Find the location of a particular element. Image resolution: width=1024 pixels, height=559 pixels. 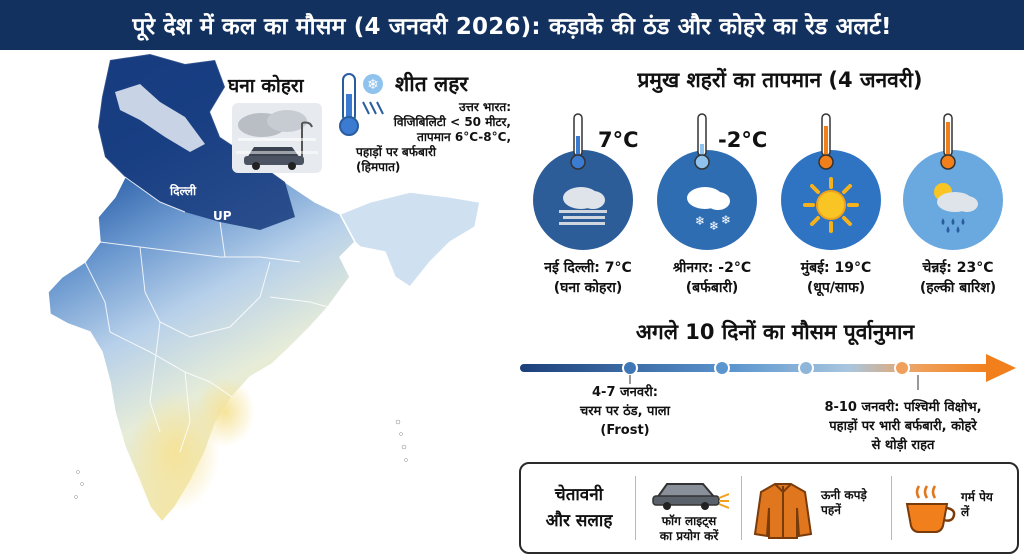

map-snow-zone is located at coordinates (160, 118).